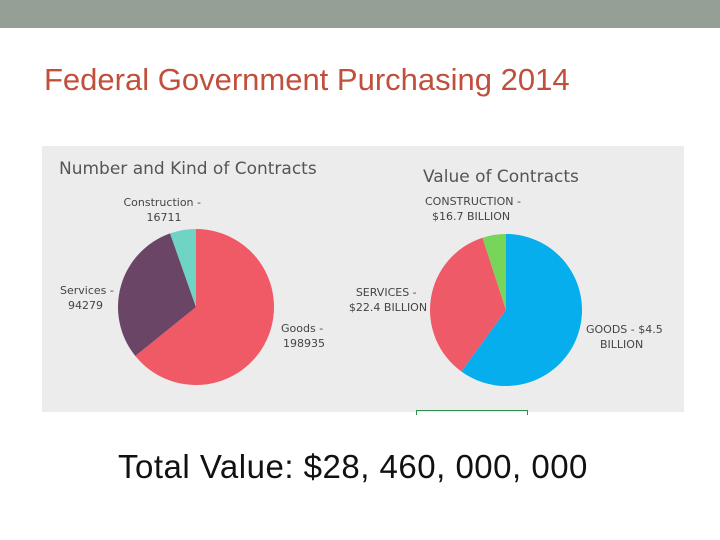 This screenshot has width=720, height=540. Describe the element at coordinates (304, 343) in the screenshot. I see `label-goods-count-line2: 198935` at that location.